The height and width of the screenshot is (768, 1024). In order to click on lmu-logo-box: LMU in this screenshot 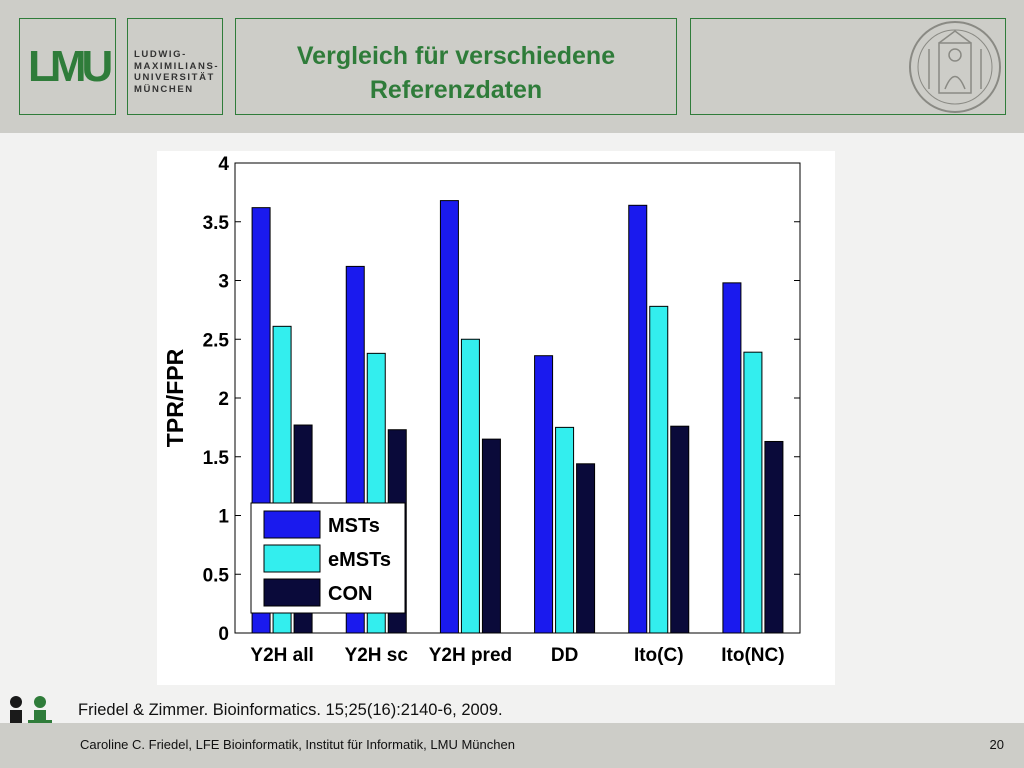, I will do `click(67, 66)`.